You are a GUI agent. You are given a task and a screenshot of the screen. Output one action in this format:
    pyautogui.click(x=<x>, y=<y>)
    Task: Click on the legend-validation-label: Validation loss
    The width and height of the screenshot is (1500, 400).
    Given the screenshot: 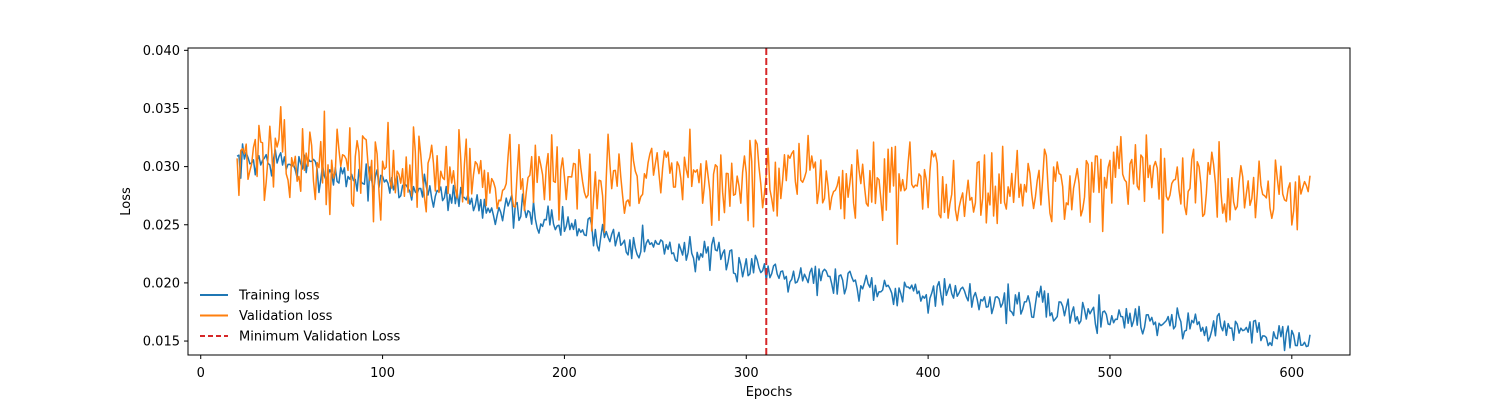 What is the action you would take?
    pyautogui.click(x=286, y=316)
    